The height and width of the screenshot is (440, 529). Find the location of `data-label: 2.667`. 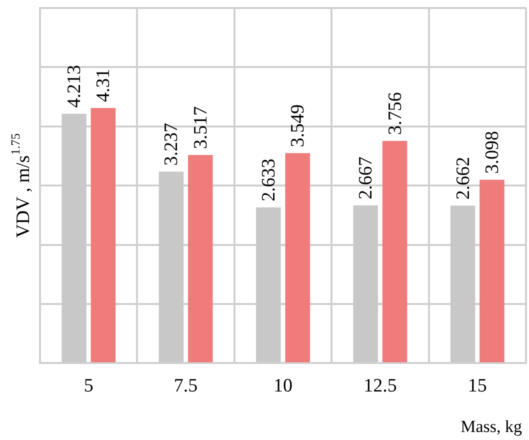

data-label: 2.667 is located at coordinates (366, 178).